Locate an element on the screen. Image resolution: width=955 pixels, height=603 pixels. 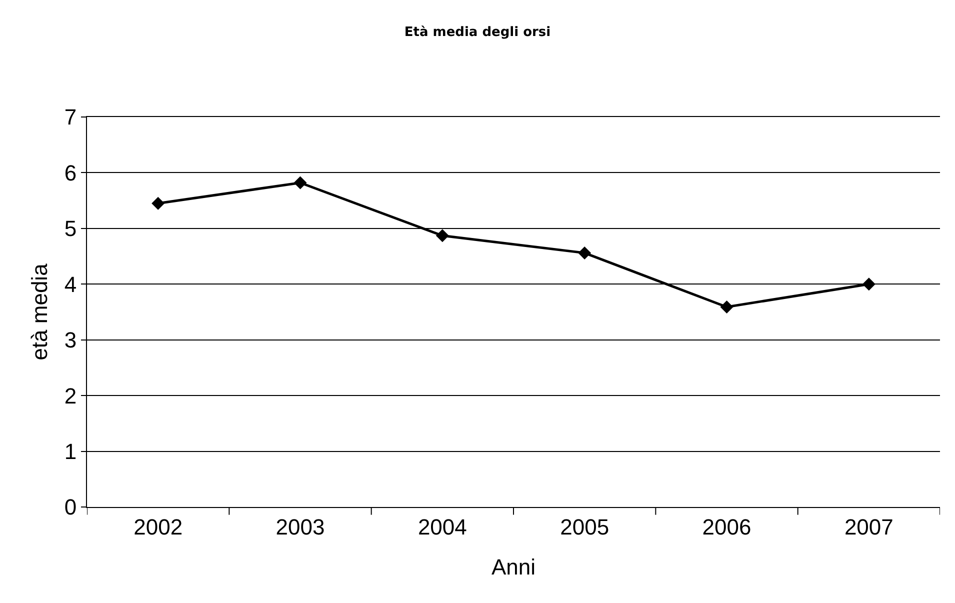
x-tick-label: 2002 is located at coordinates (158, 527).